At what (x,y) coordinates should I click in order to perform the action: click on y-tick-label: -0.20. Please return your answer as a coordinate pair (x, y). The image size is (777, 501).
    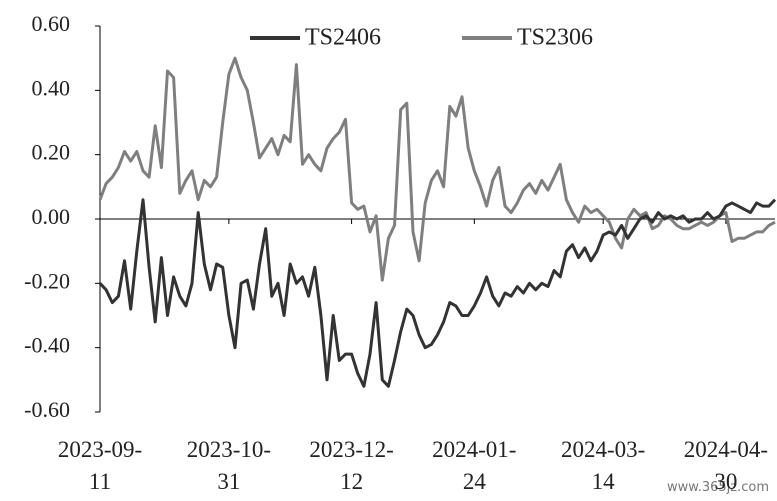
    Looking at the image, I should click on (47, 280).